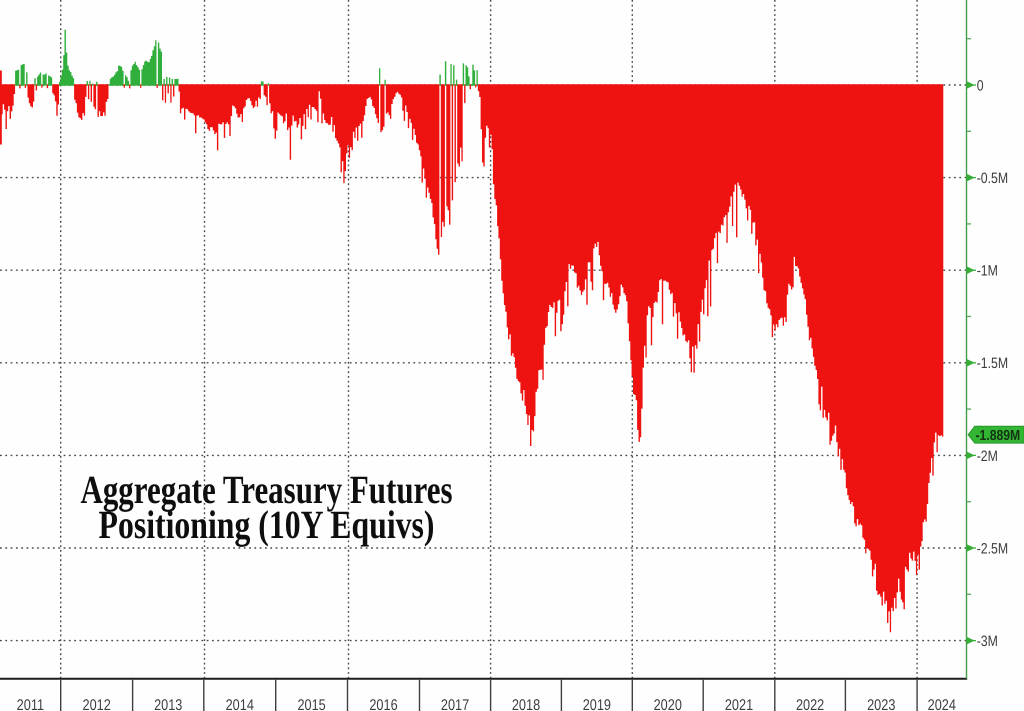 The height and width of the screenshot is (711, 1024). Describe the element at coordinates (987, 271) in the screenshot. I see `svg-text: -1M` at that location.